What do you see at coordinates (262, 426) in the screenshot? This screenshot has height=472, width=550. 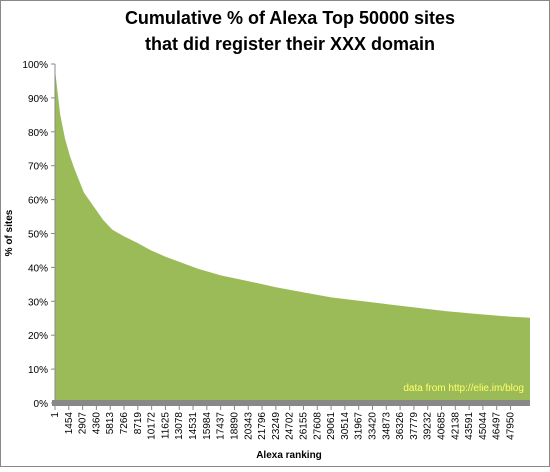 I see `x-tick-label: 21796` at bounding box center [262, 426].